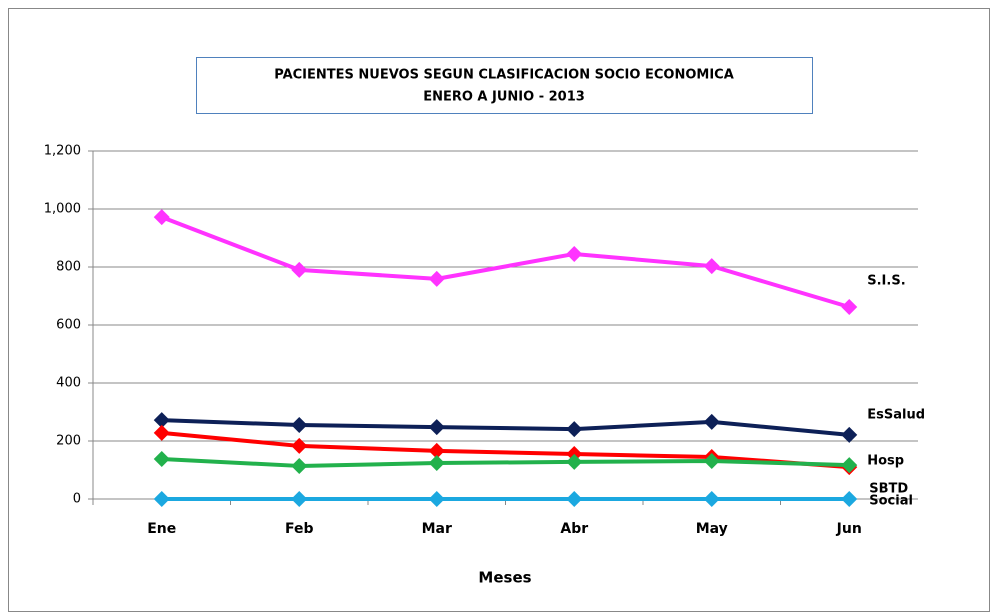 The height and width of the screenshot is (614, 992). Describe the element at coordinates (299, 529) in the screenshot. I see `x-tick-label: Feb` at that location.